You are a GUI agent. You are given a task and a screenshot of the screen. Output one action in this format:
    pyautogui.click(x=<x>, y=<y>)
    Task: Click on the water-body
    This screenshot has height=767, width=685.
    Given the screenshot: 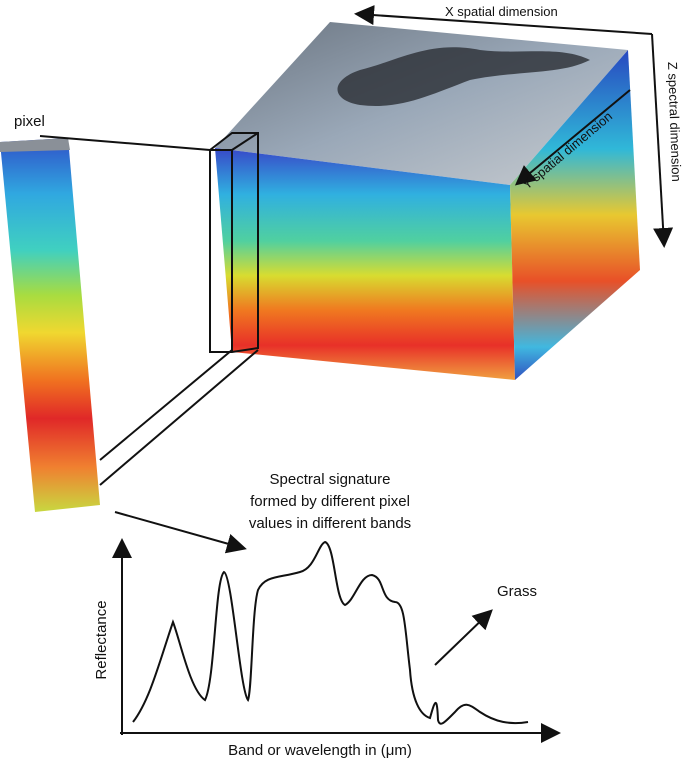 What is the action you would take?
    pyautogui.click(x=463, y=76)
    